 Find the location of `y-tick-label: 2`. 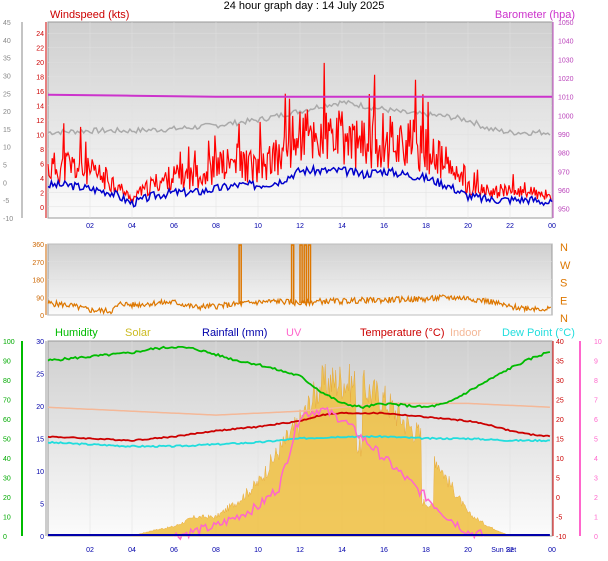

y-tick-label: 2 is located at coordinates (42, 193).